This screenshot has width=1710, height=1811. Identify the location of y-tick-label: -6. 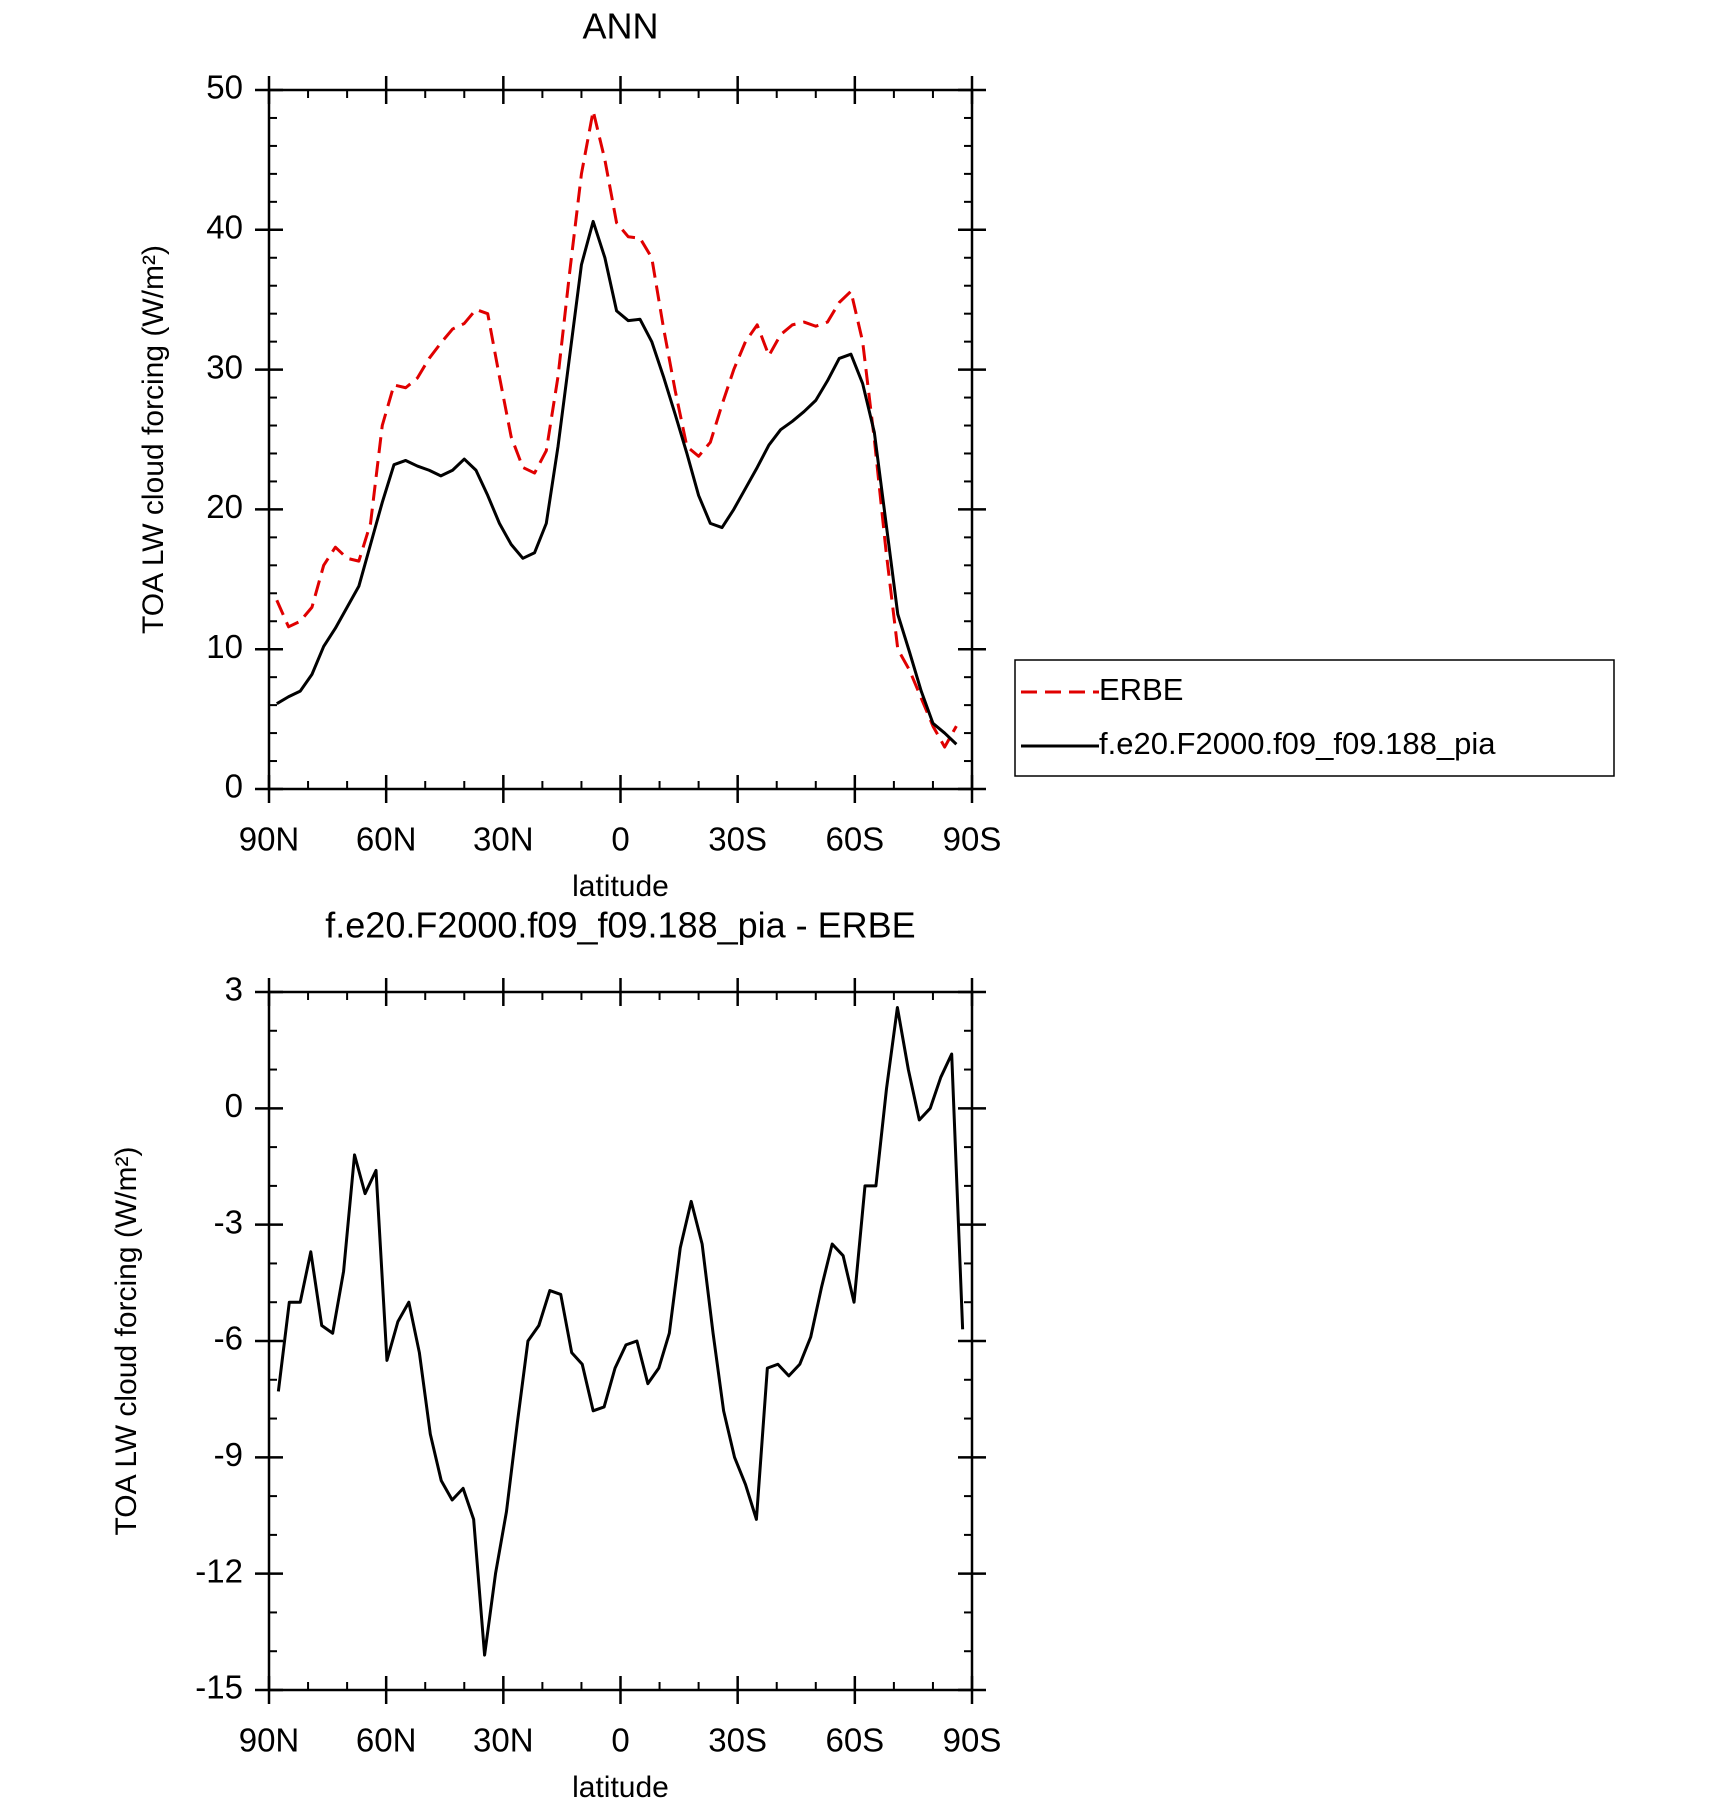
(228, 1338).